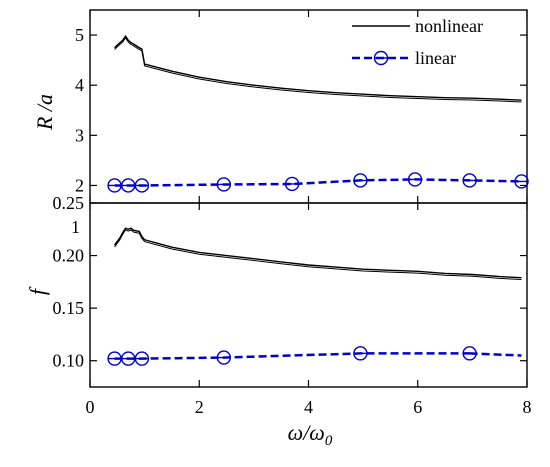  I want to click on top-series-linear, so click(318, 182).